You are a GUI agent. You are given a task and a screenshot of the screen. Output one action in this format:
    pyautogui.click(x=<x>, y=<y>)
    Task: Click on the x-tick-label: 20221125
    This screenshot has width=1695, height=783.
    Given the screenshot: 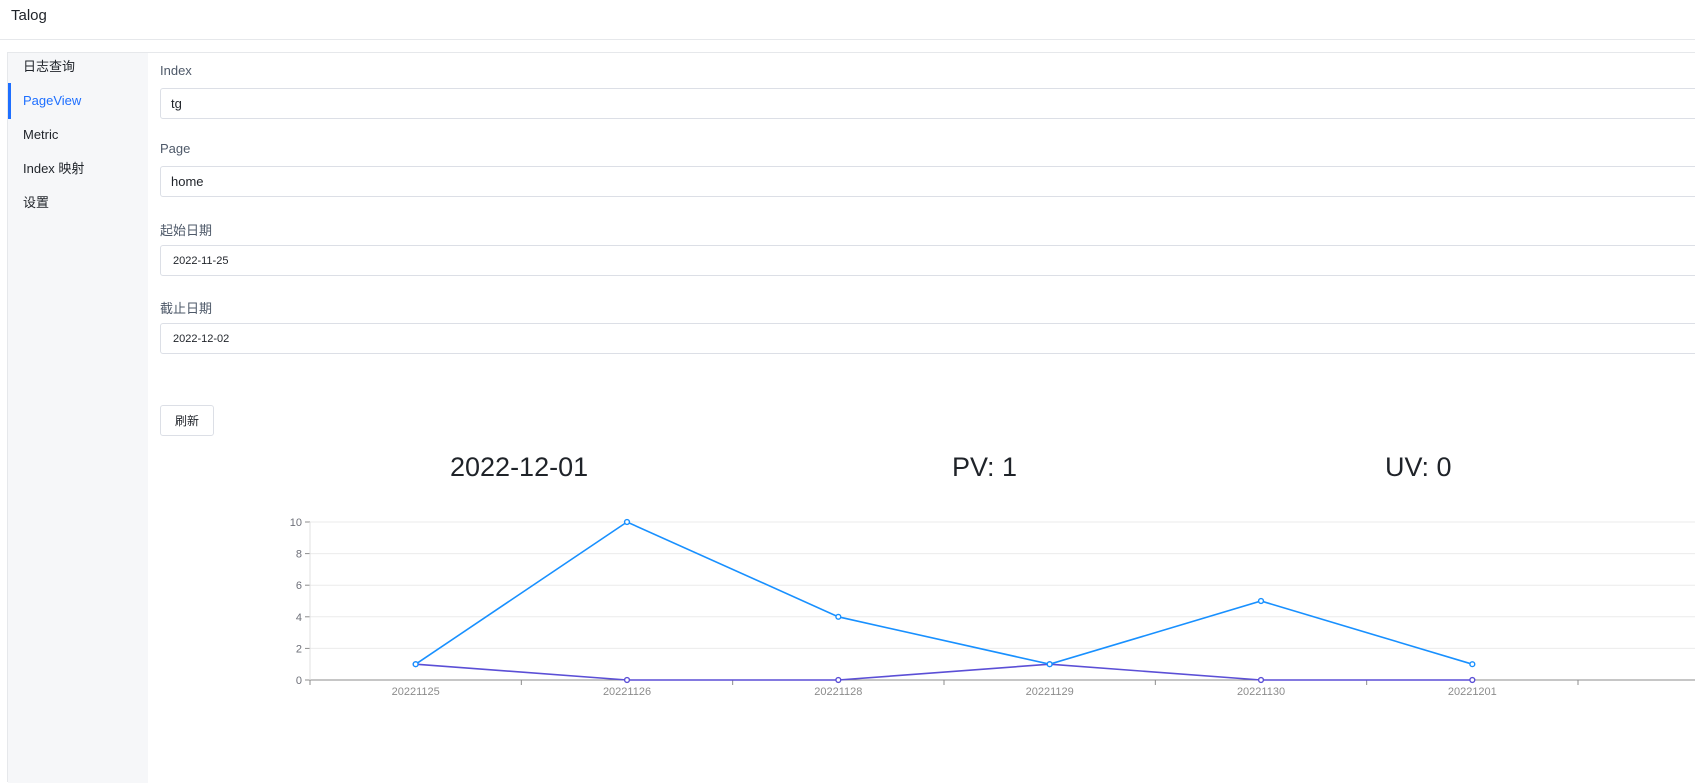 What is the action you would take?
    pyautogui.click(x=416, y=692)
    